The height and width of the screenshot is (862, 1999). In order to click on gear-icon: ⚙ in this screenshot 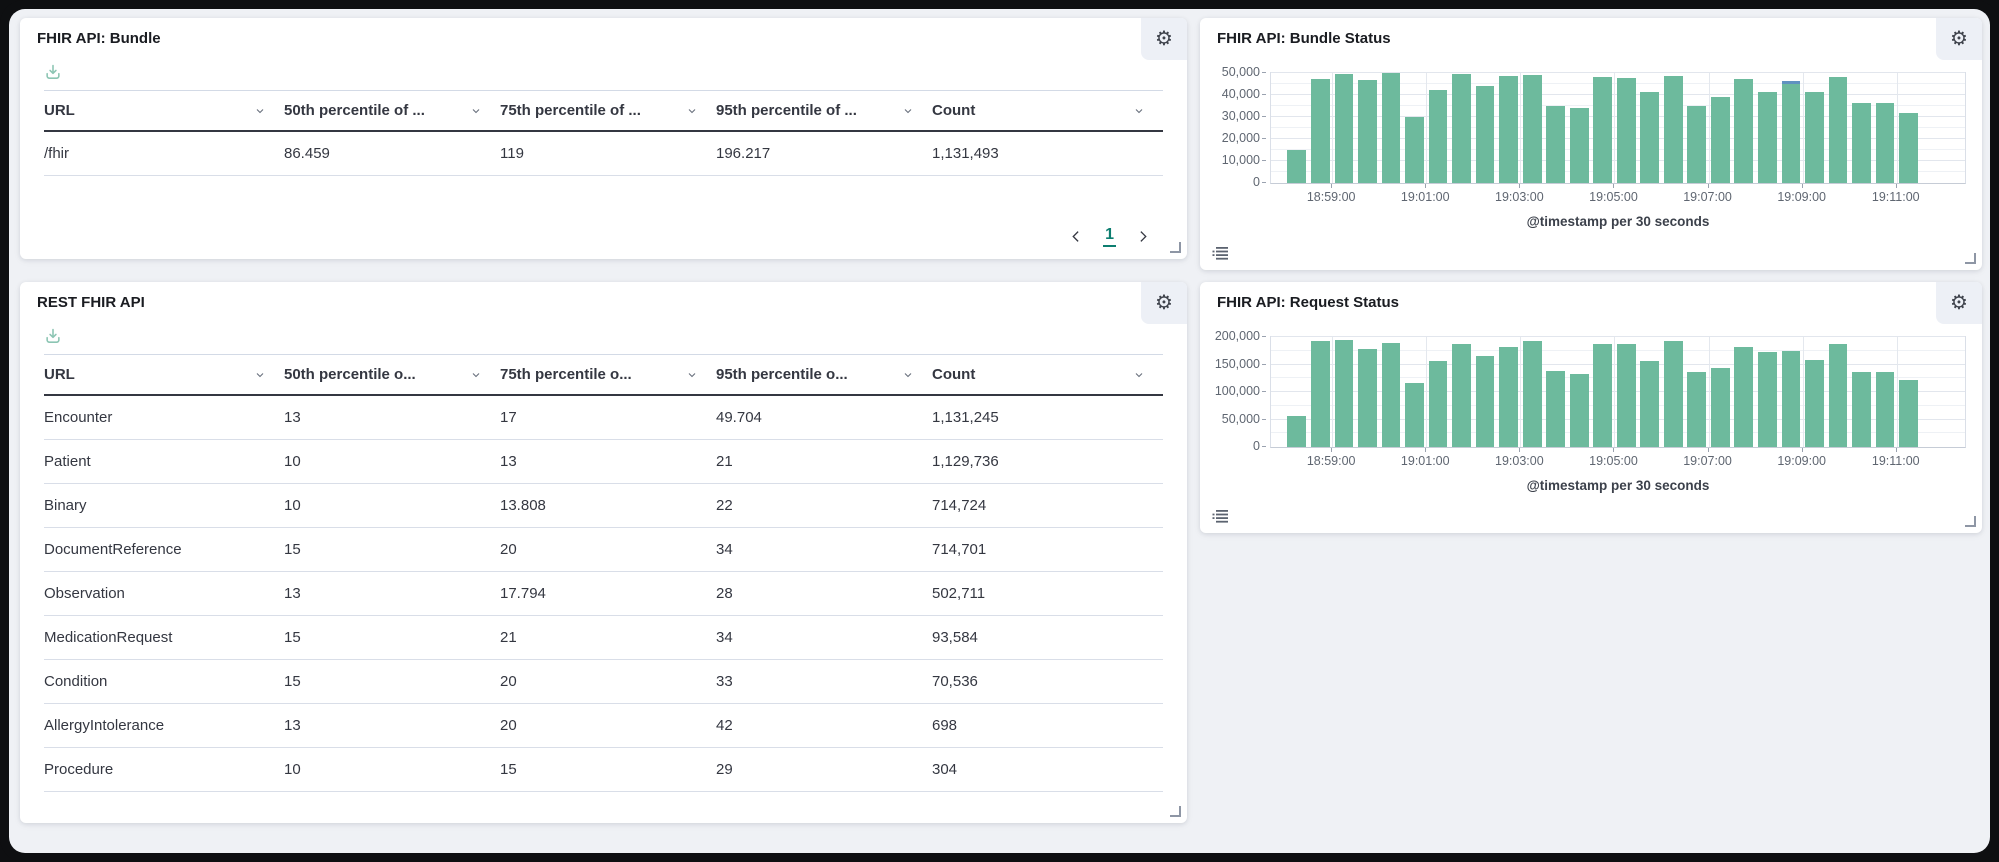, I will do `click(1164, 39)`.